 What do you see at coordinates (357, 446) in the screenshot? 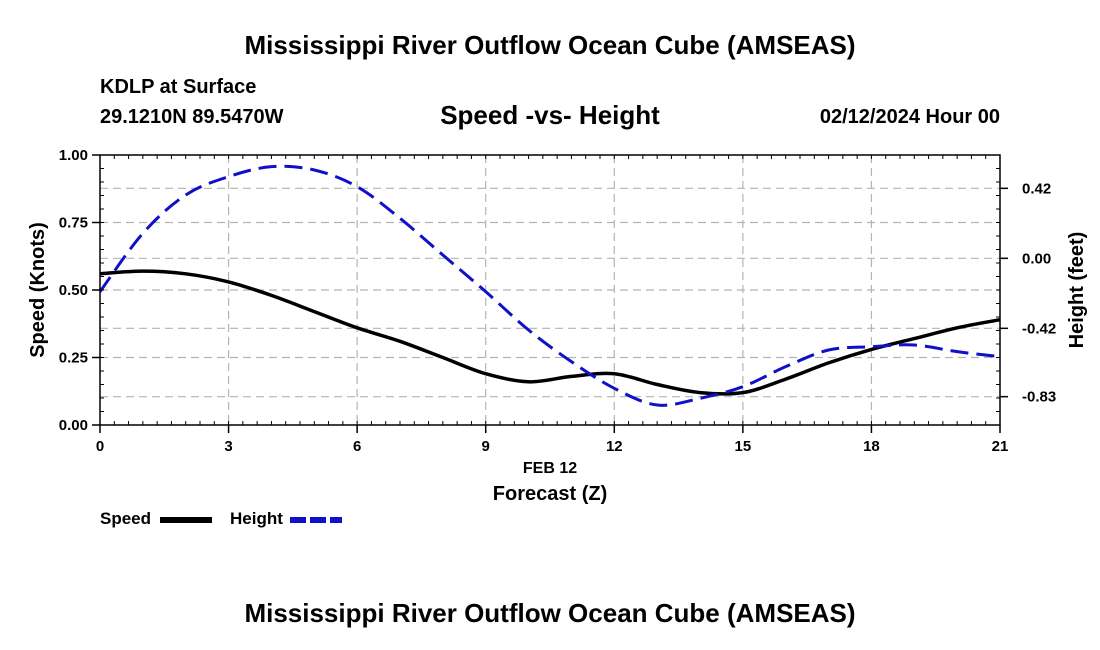
I see `x-tick-label: 6` at bounding box center [357, 446].